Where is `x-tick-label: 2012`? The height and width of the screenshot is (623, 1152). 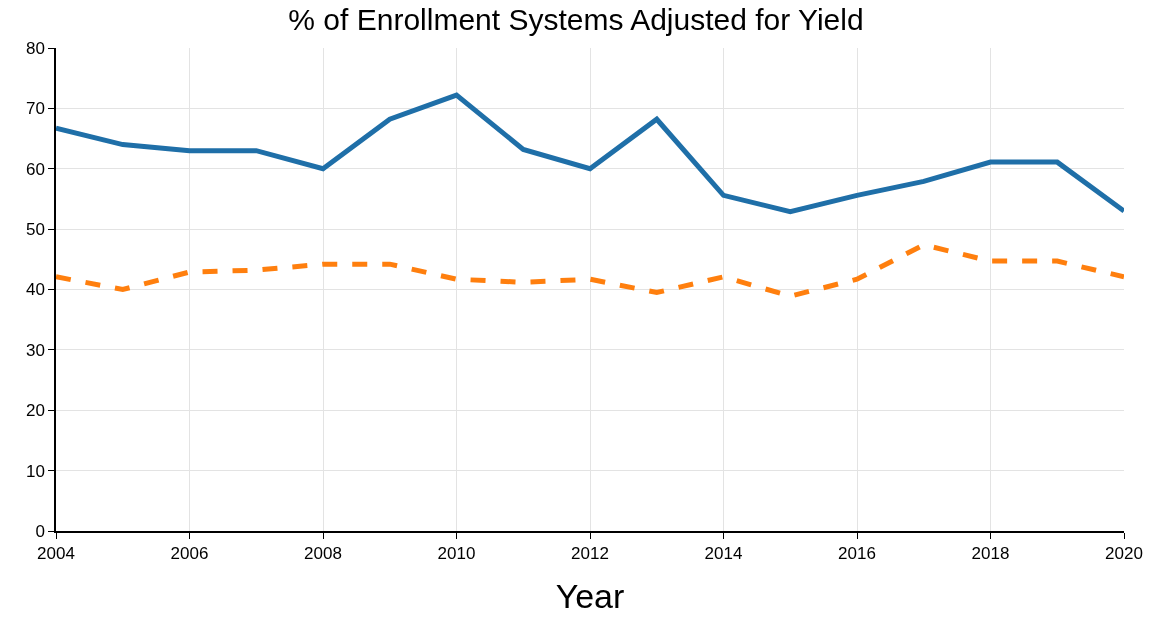 x-tick-label: 2012 is located at coordinates (590, 554).